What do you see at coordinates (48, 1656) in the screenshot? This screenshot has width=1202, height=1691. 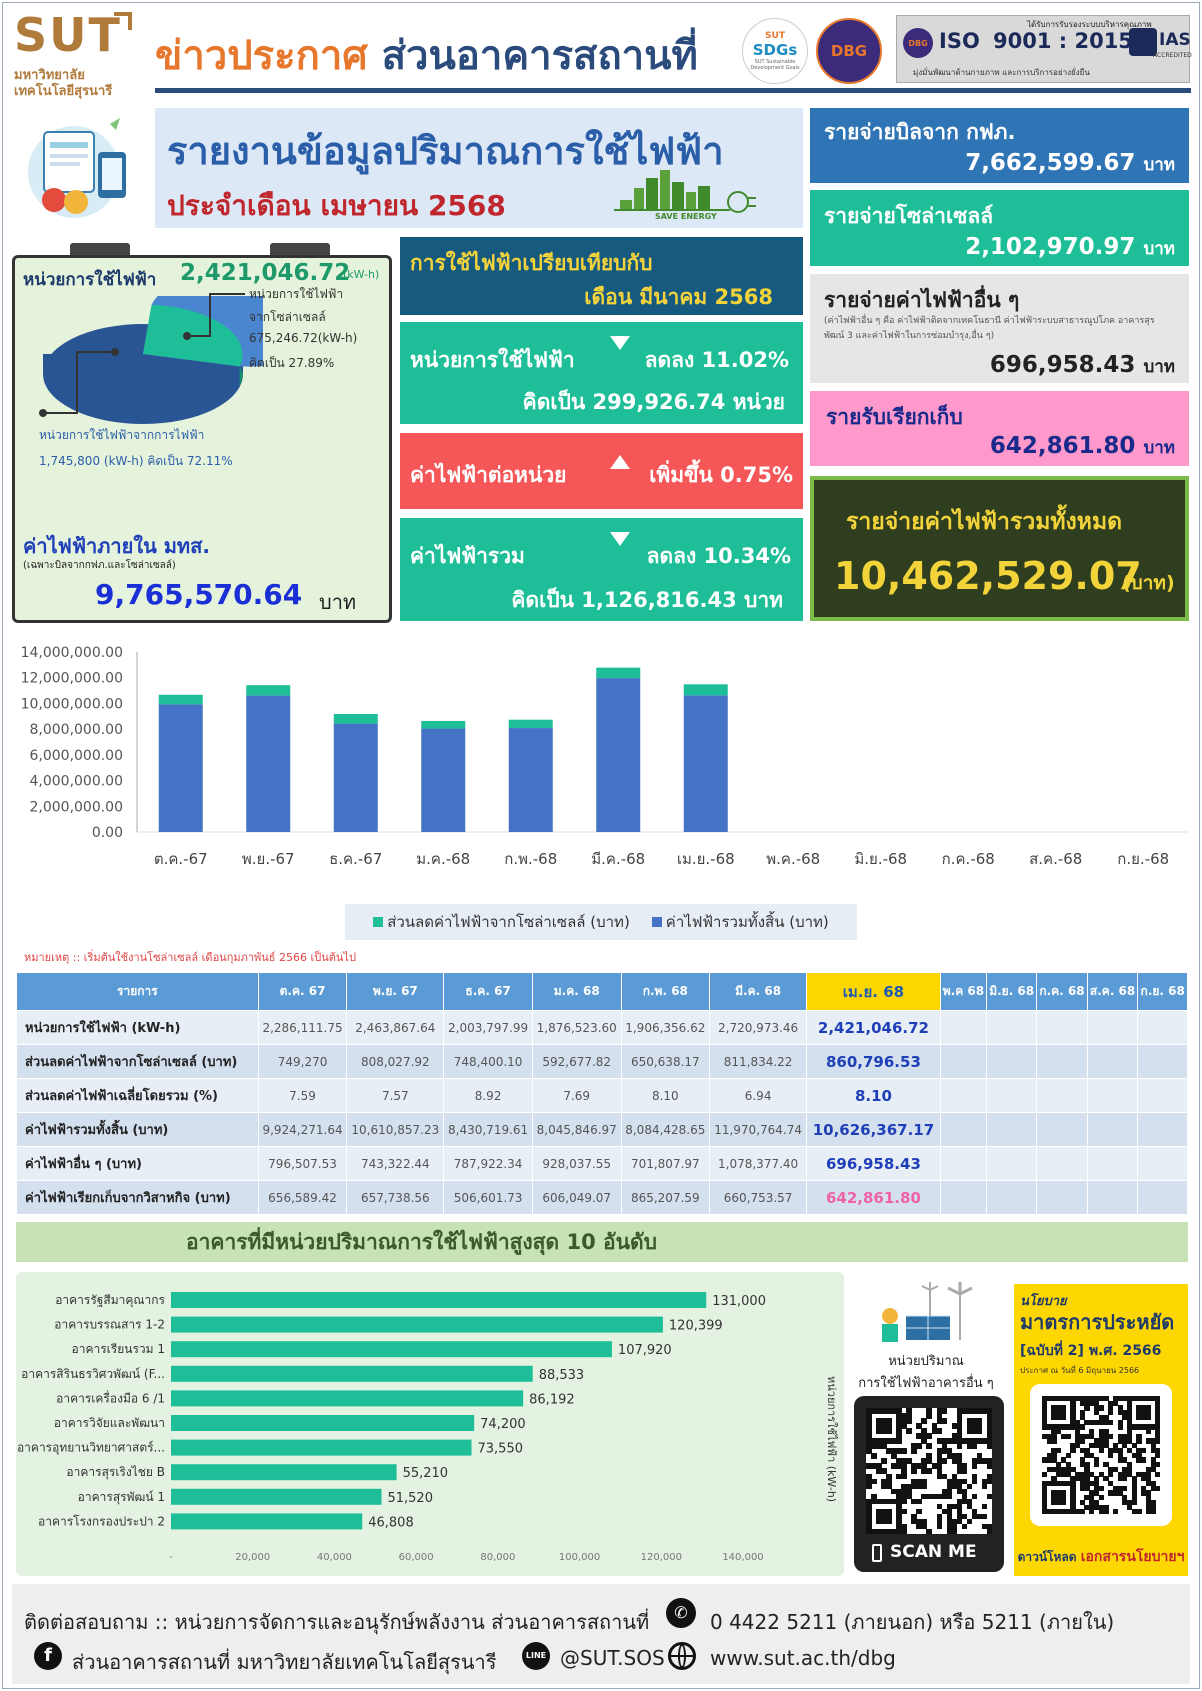 I see `facebook-icon: f` at bounding box center [48, 1656].